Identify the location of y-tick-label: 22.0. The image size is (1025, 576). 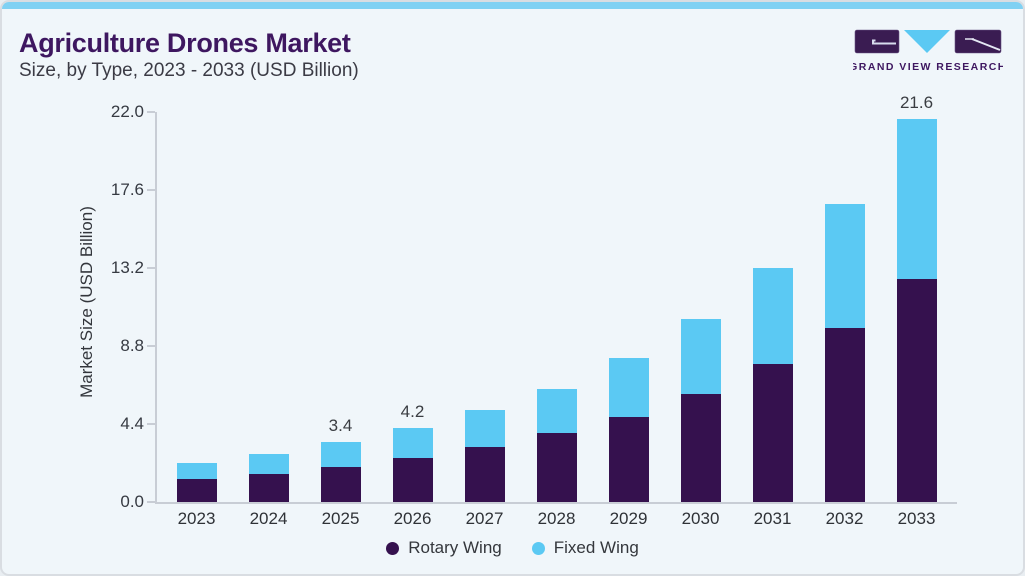
(127, 111).